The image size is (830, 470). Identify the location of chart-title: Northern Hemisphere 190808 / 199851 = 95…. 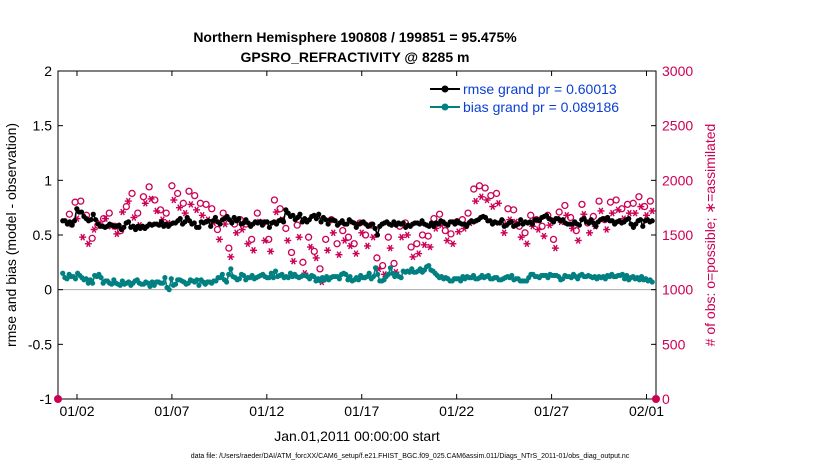
(355, 37).